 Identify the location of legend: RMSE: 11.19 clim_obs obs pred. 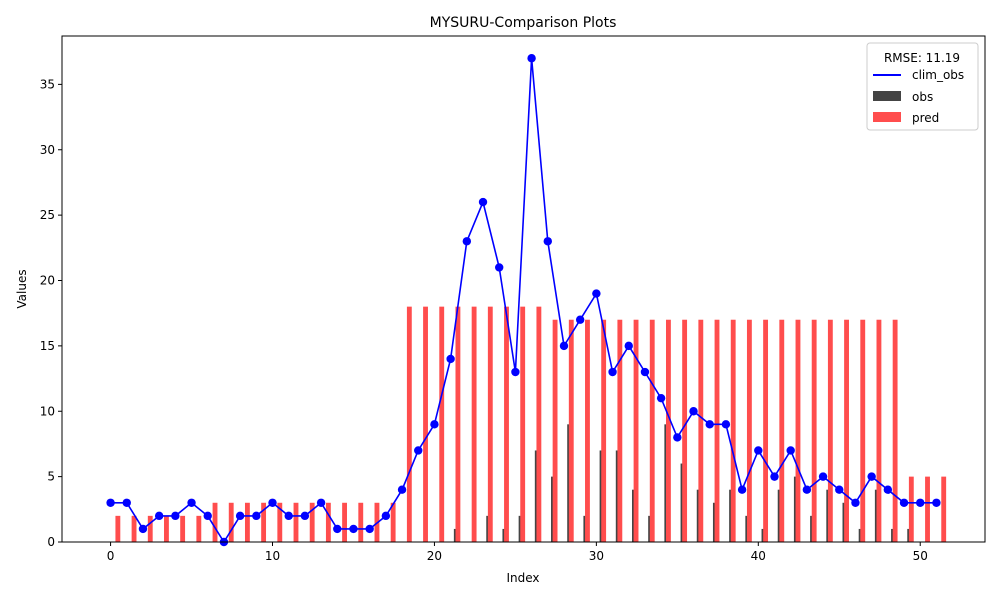
(922, 86).